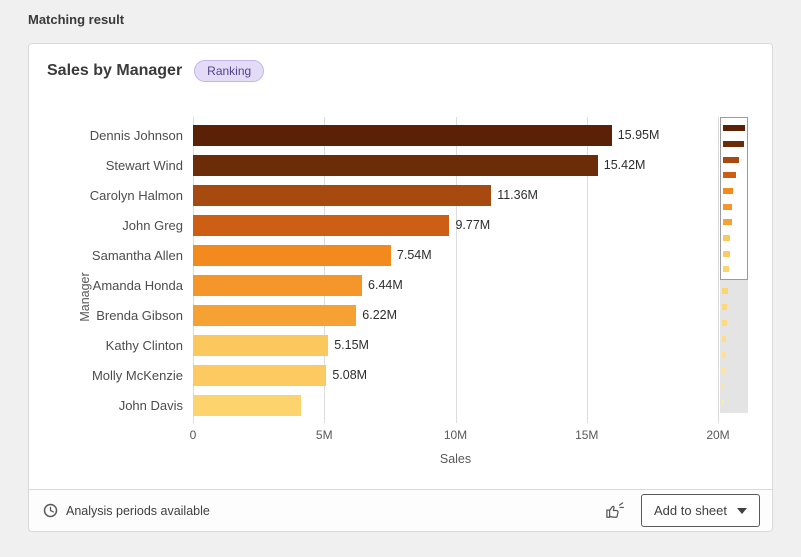 Image resolution: width=801 pixels, height=557 pixels. Describe the element at coordinates (459, 437) in the screenshot. I see `x-axis-ticks: 0 5M 10M 15M 20M` at that location.